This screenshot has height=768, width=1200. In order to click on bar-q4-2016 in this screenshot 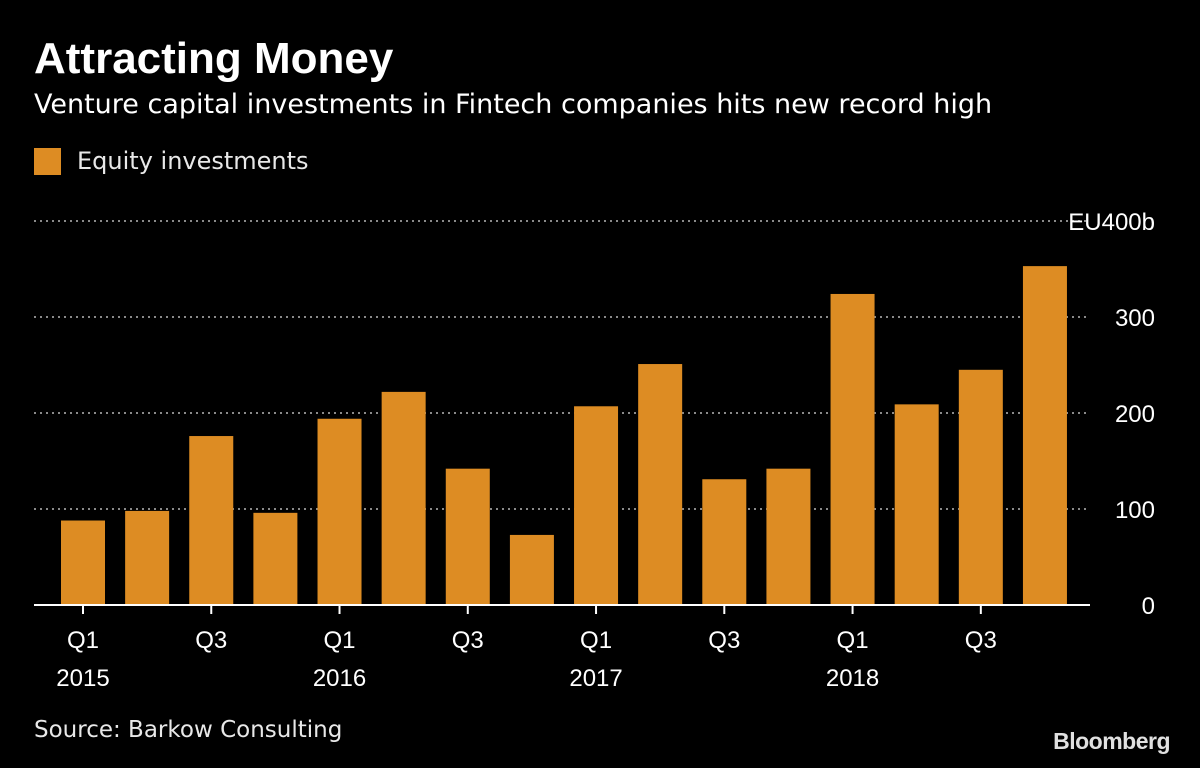, I will do `click(531, 569)`.